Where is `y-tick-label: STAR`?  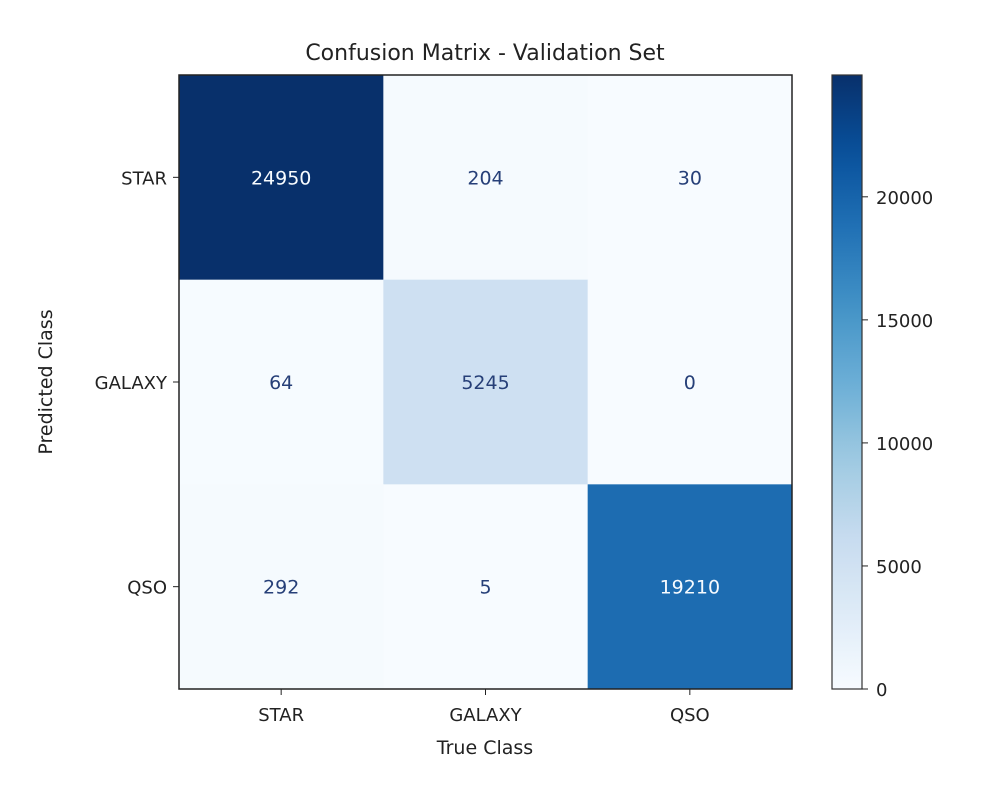 y-tick-label: STAR is located at coordinates (144, 178).